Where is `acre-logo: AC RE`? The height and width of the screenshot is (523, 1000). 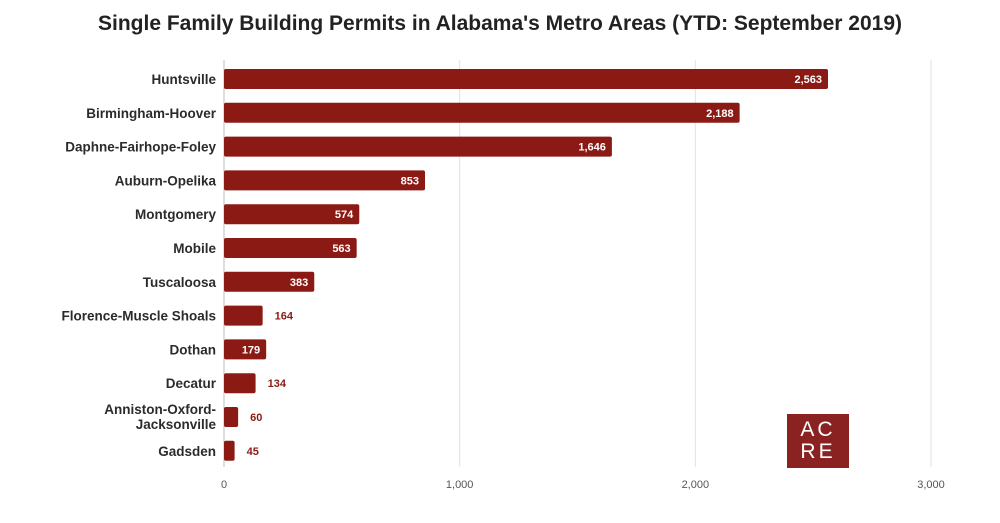
acre-logo: AC RE is located at coordinates (818, 441).